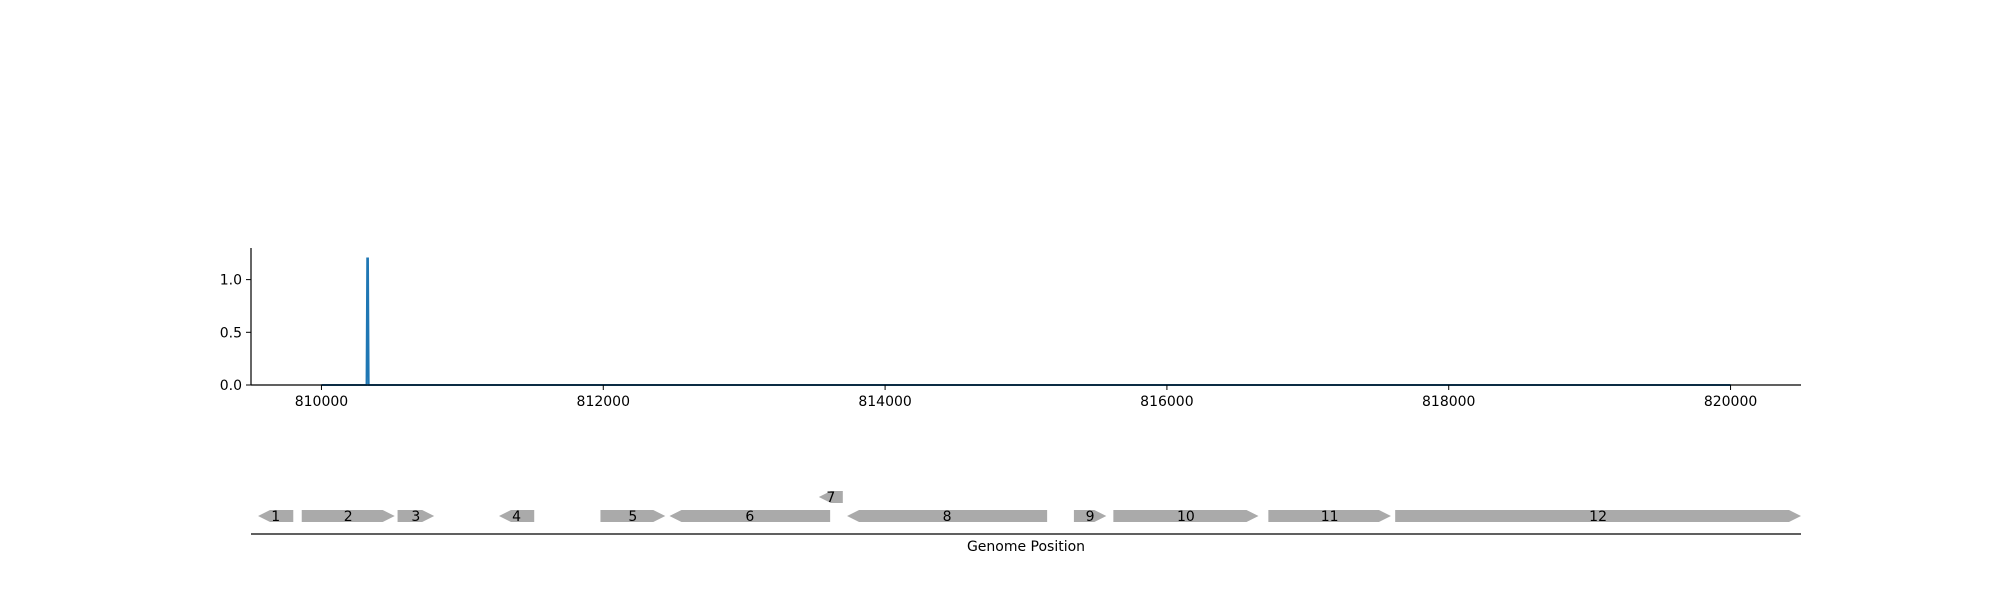  I want to click on x-ticks: 810000 812000 814000 816000 818000 820000, so click(1026, 397).